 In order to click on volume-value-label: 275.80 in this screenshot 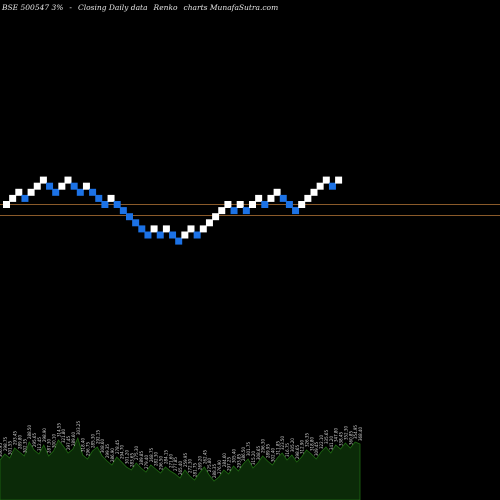, I will do `click(209, 465)`.